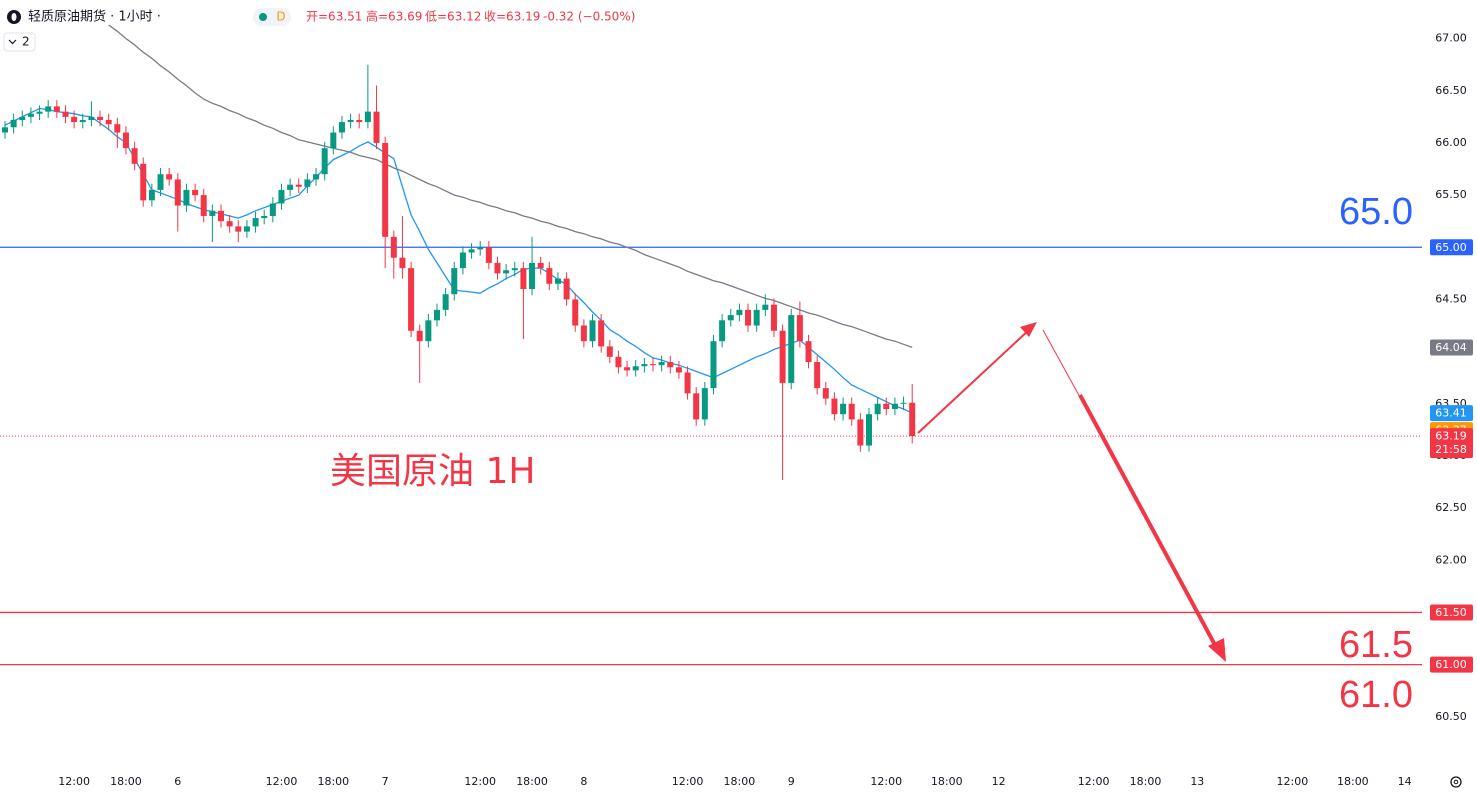  I want to click on price-label-text: 64.04, so click(1451, 347).